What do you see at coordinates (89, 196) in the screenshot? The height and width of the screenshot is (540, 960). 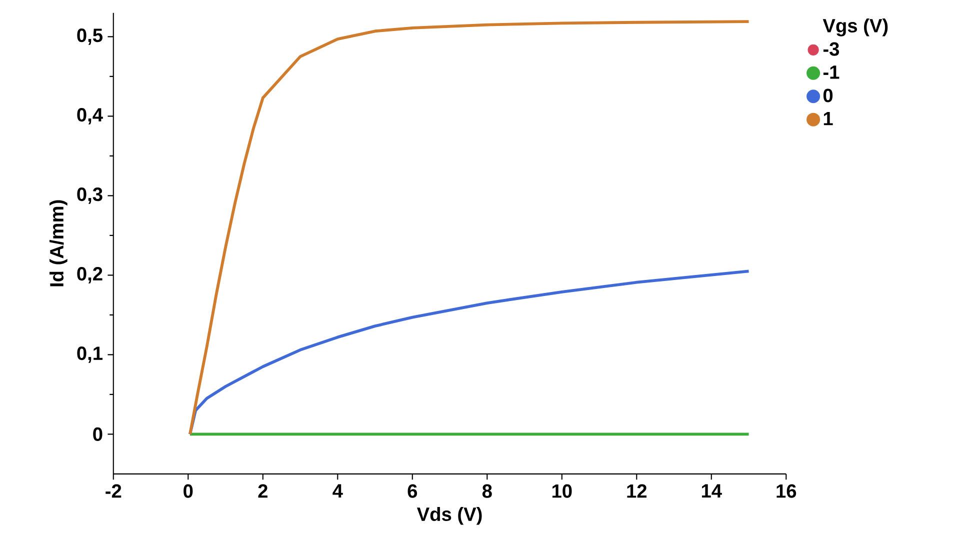 I see `y-tick-label: 0,3` at bounding box center [89, 196].